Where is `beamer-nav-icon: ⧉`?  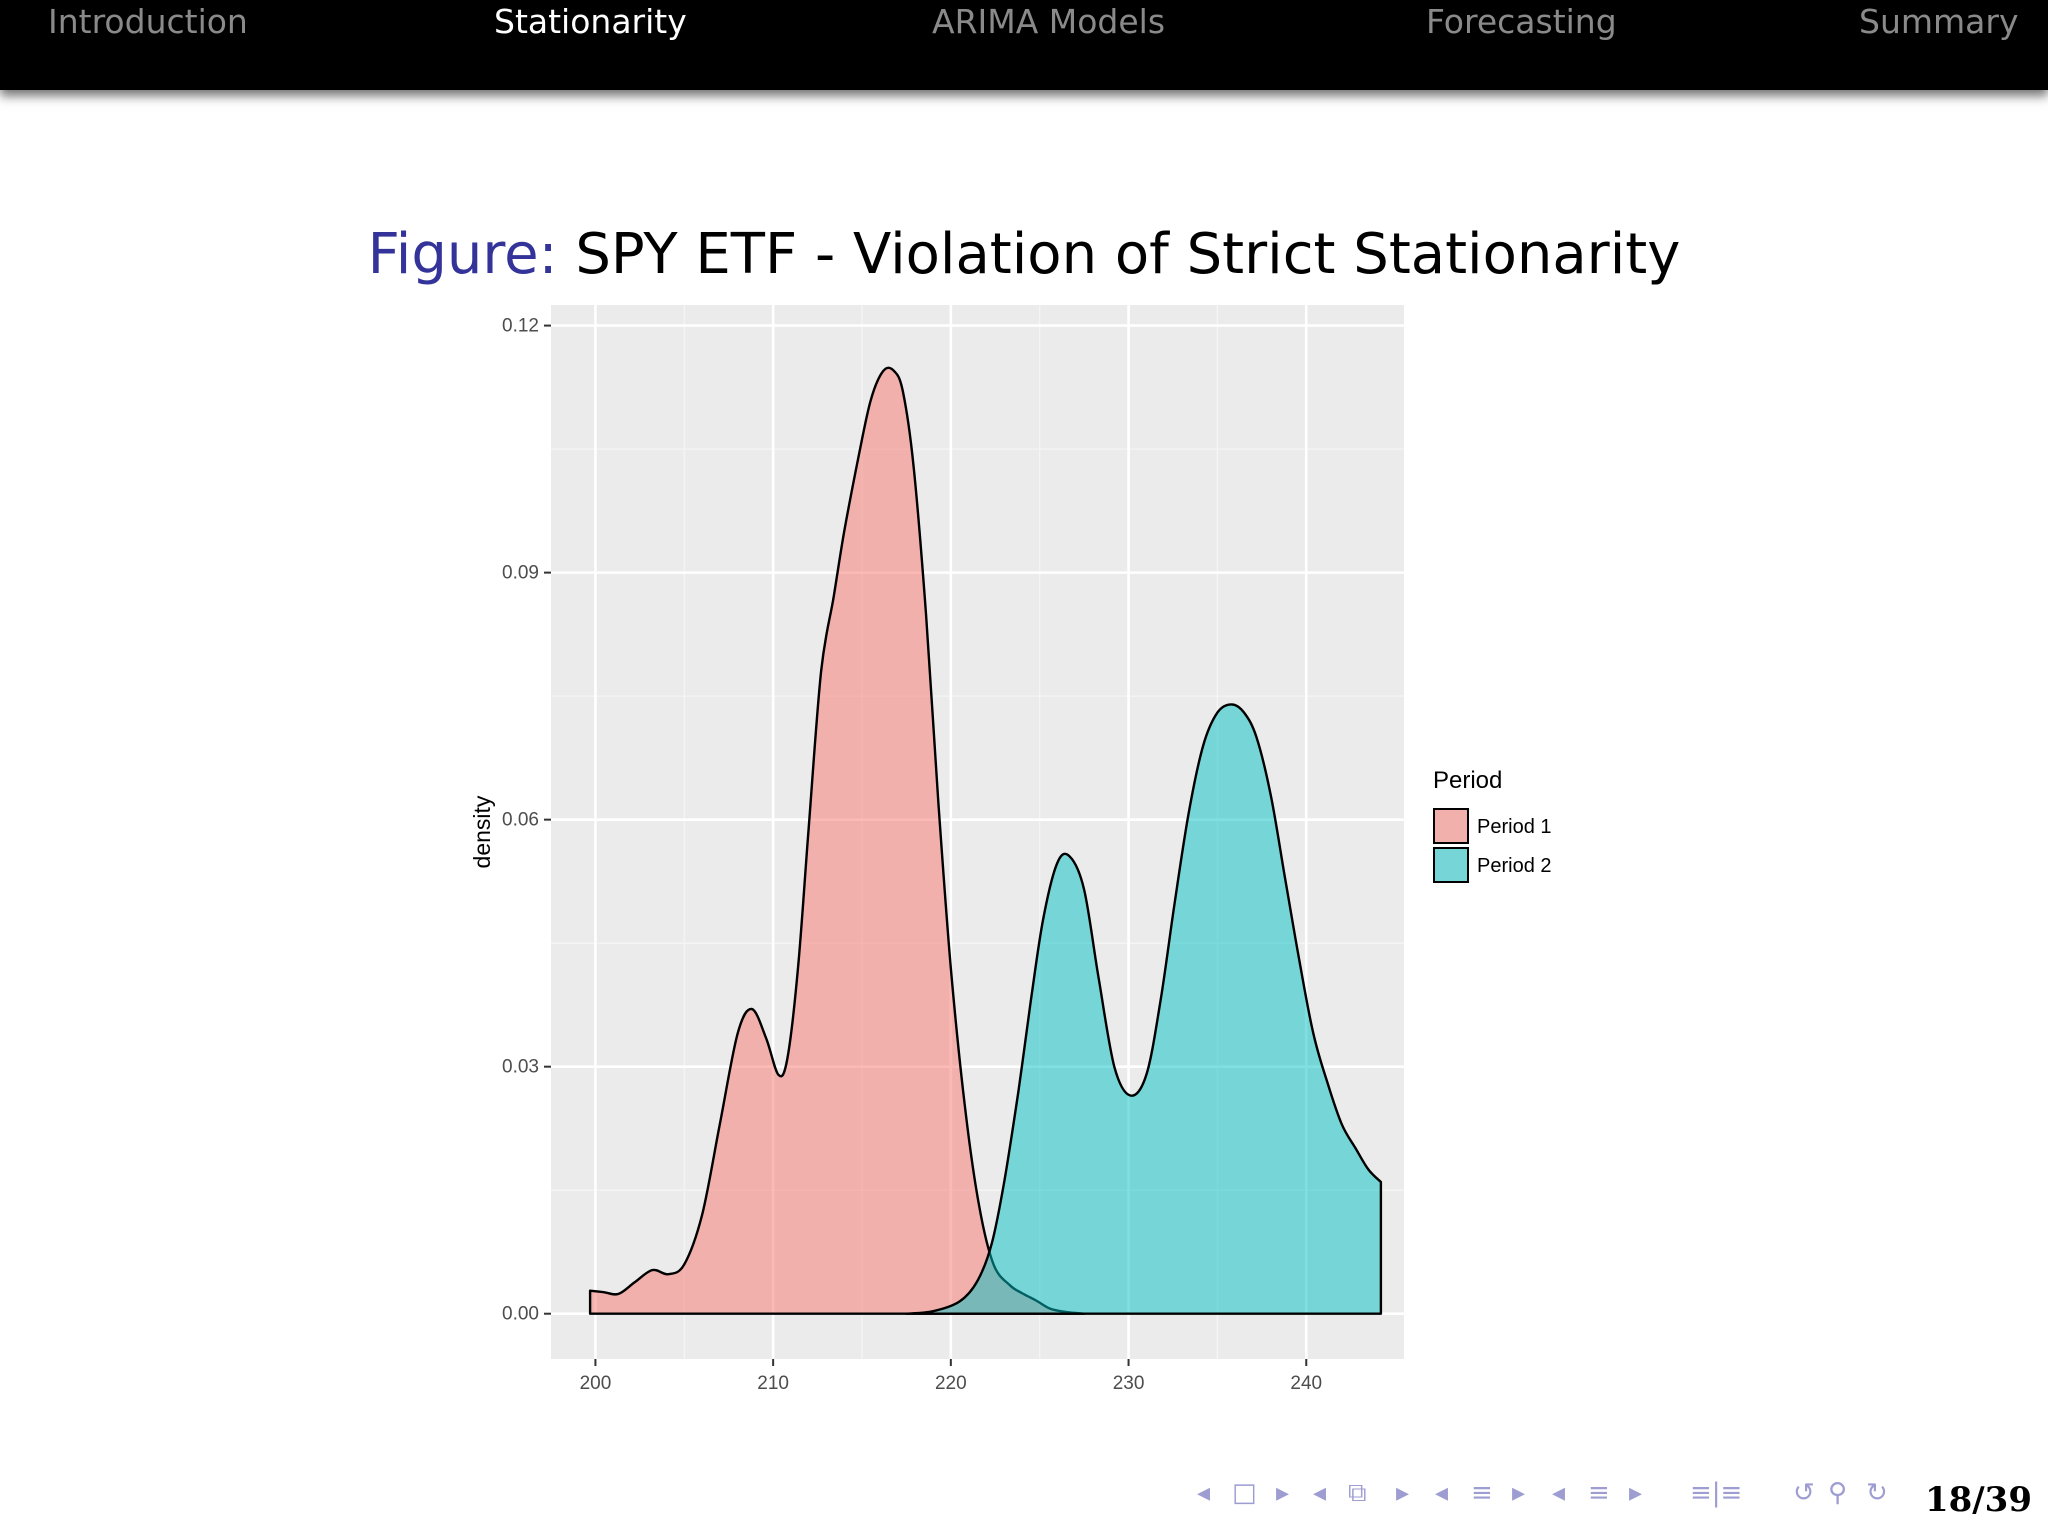
beamer-nav-icon: ⧉ is located at coordinates (1357, 1493).